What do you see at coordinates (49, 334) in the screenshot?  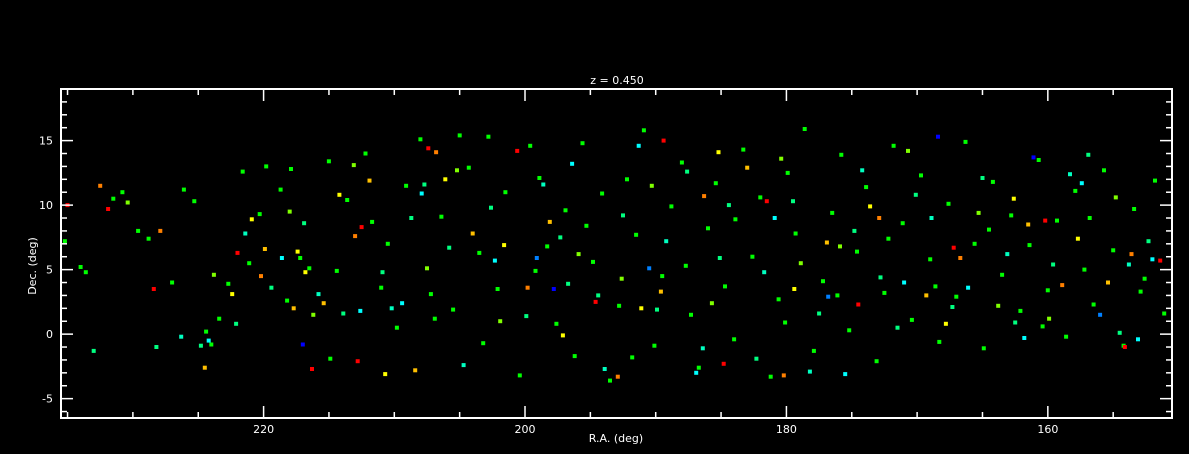 I see `y-tick-label: 0` at bounding box center [49, 334].